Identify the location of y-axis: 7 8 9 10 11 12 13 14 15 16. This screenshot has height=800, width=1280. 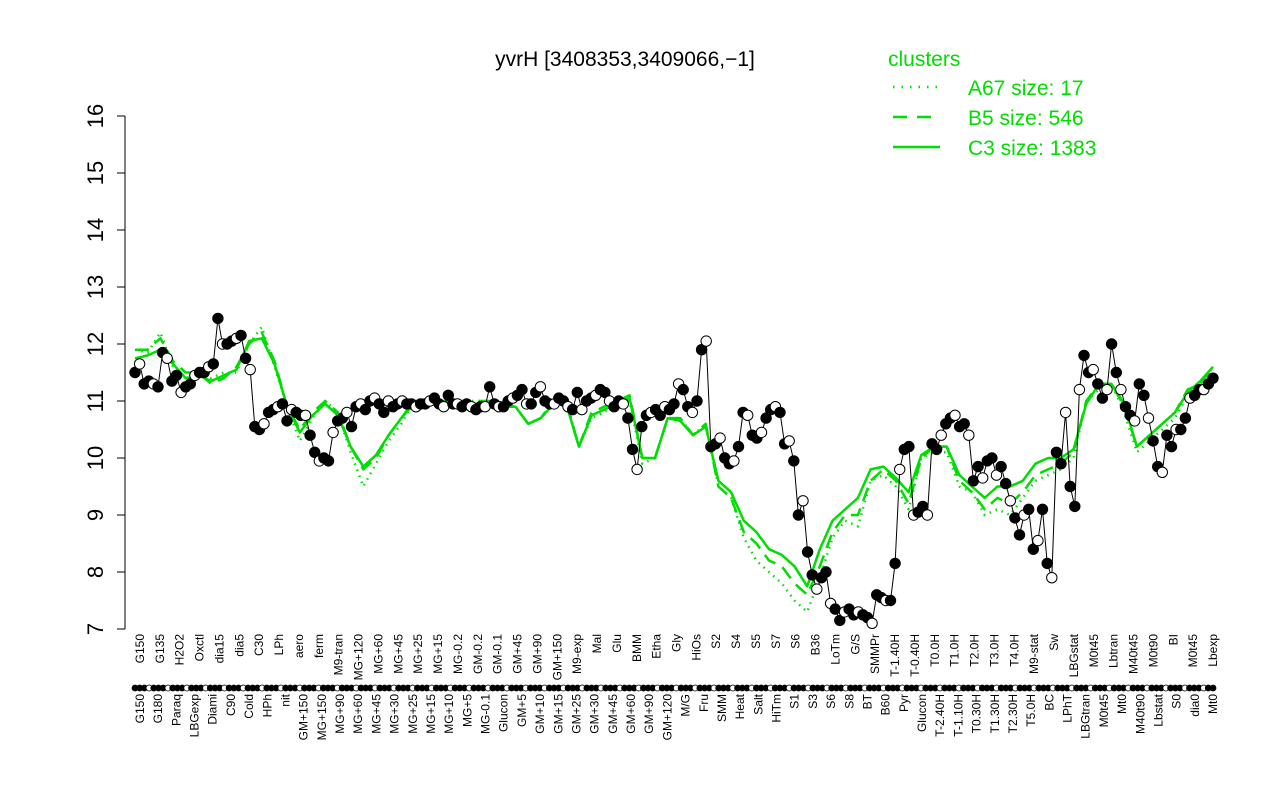
(104, 369).